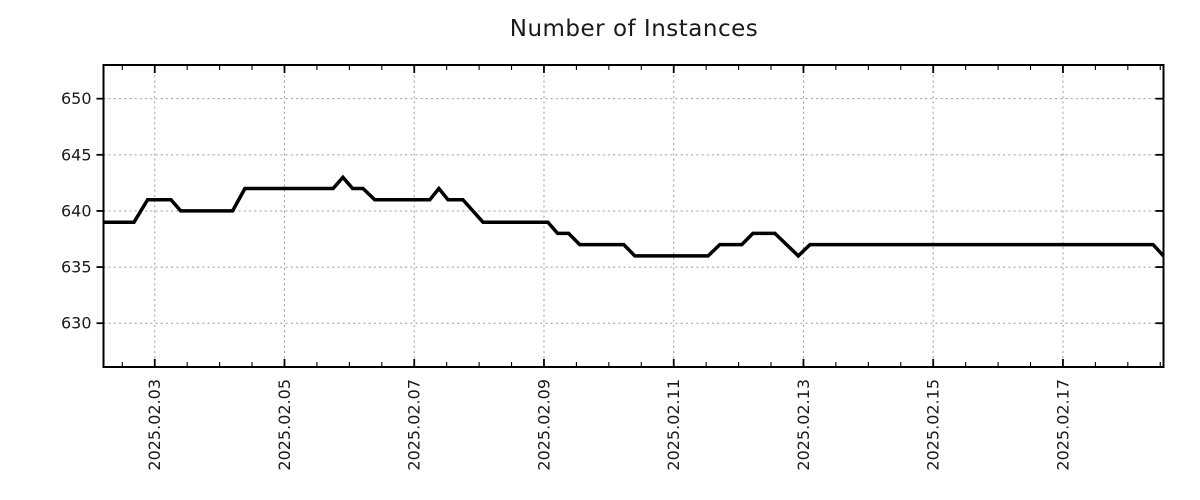 The width and height of the screenshot is (1200, 500). I want to click on y-tick-label: 635, so click(76, 267).